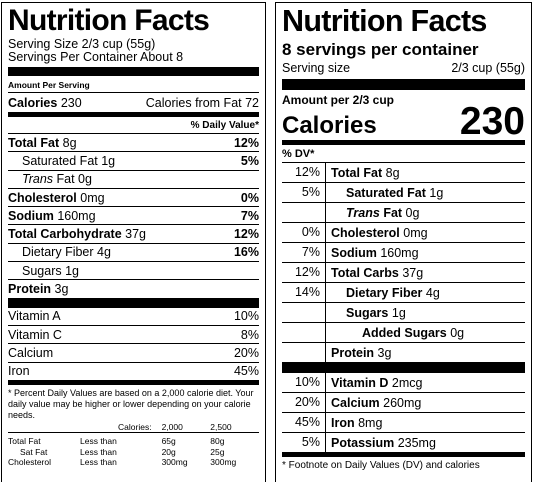  What do you see at coordinates (77, 234) in the screenshot?
I see `nutrient: Total Carbohydrate 37g` at bounding box center [77, 234].